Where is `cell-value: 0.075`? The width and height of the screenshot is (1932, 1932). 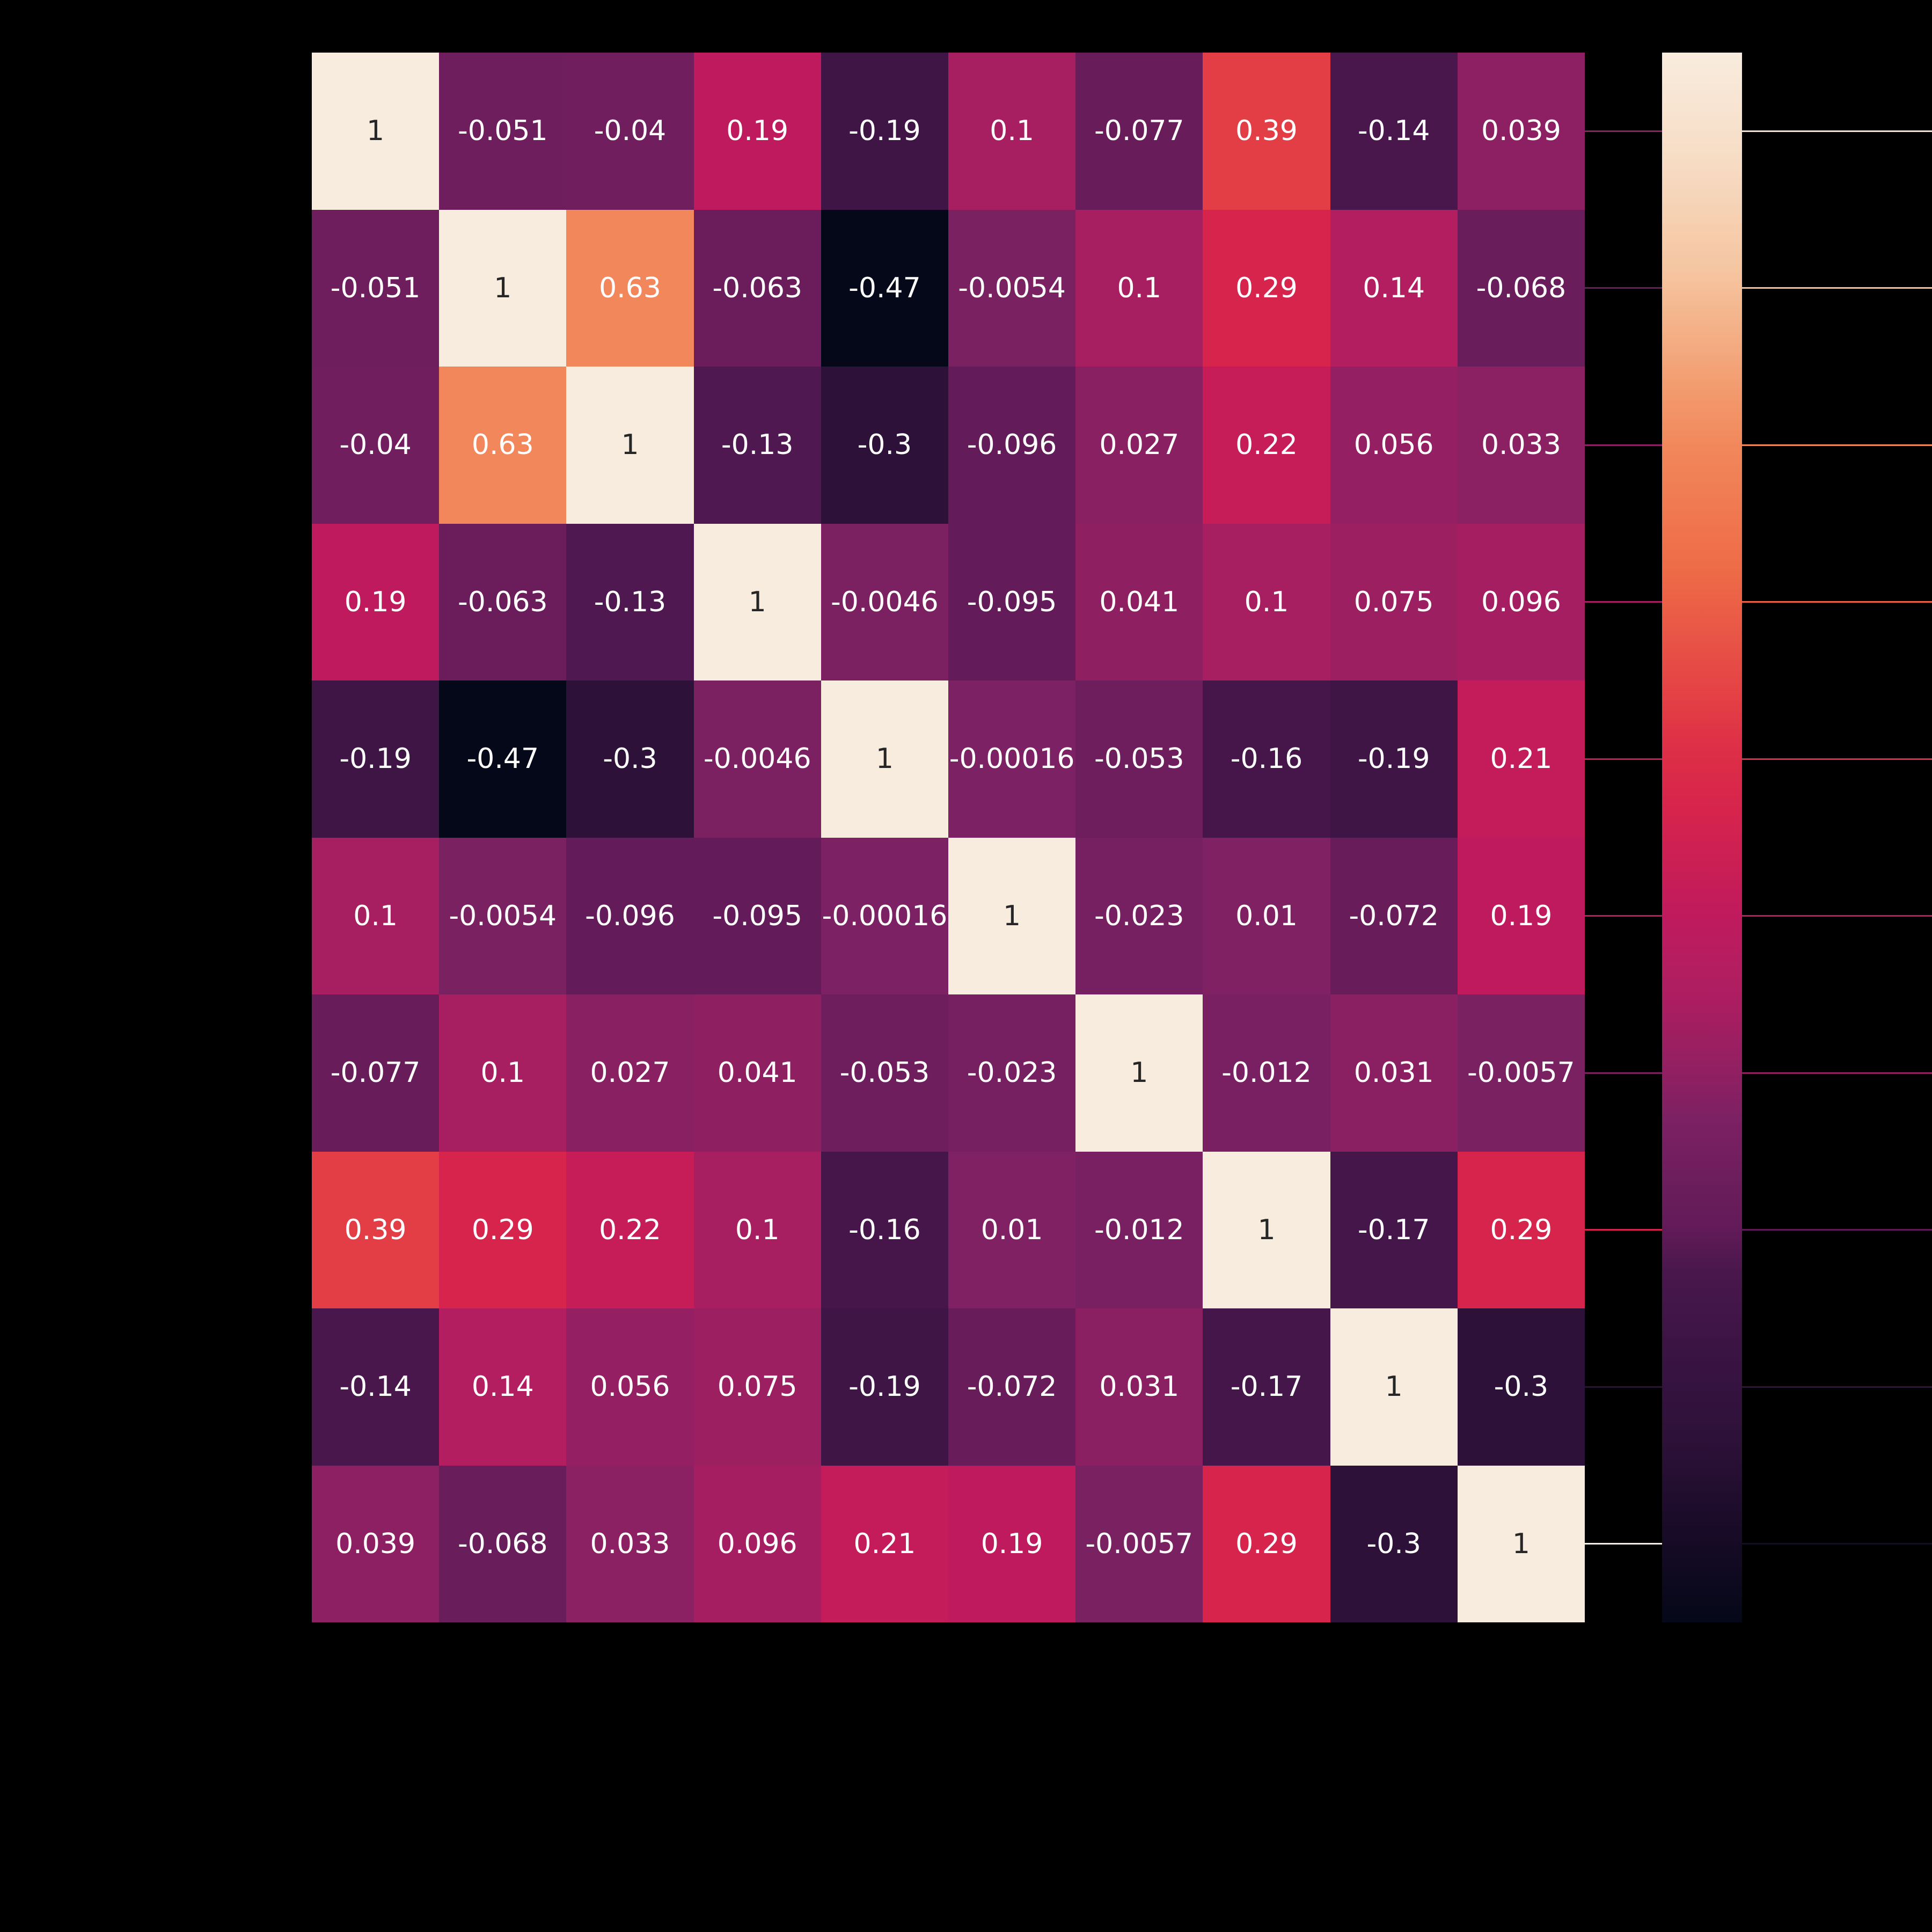
cell-value: 0.075 is located at coordinates (757, 1387).